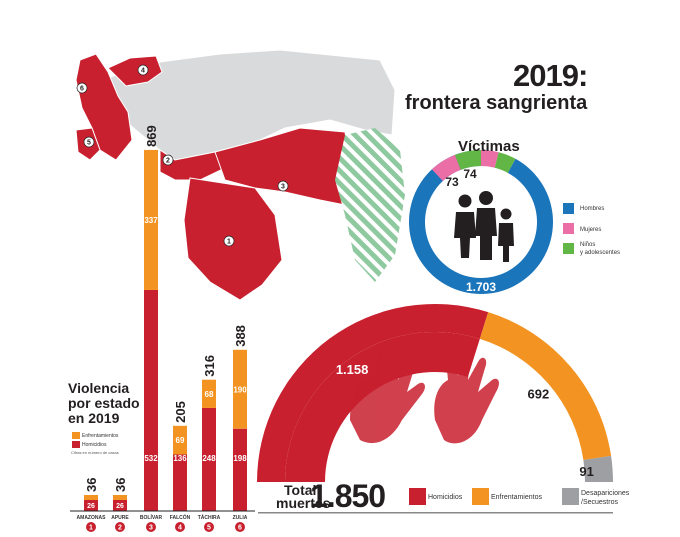 Image resolution: width=680 pixels, height=537 pixels. I want to click on map-region-gray, so click(247, 105).